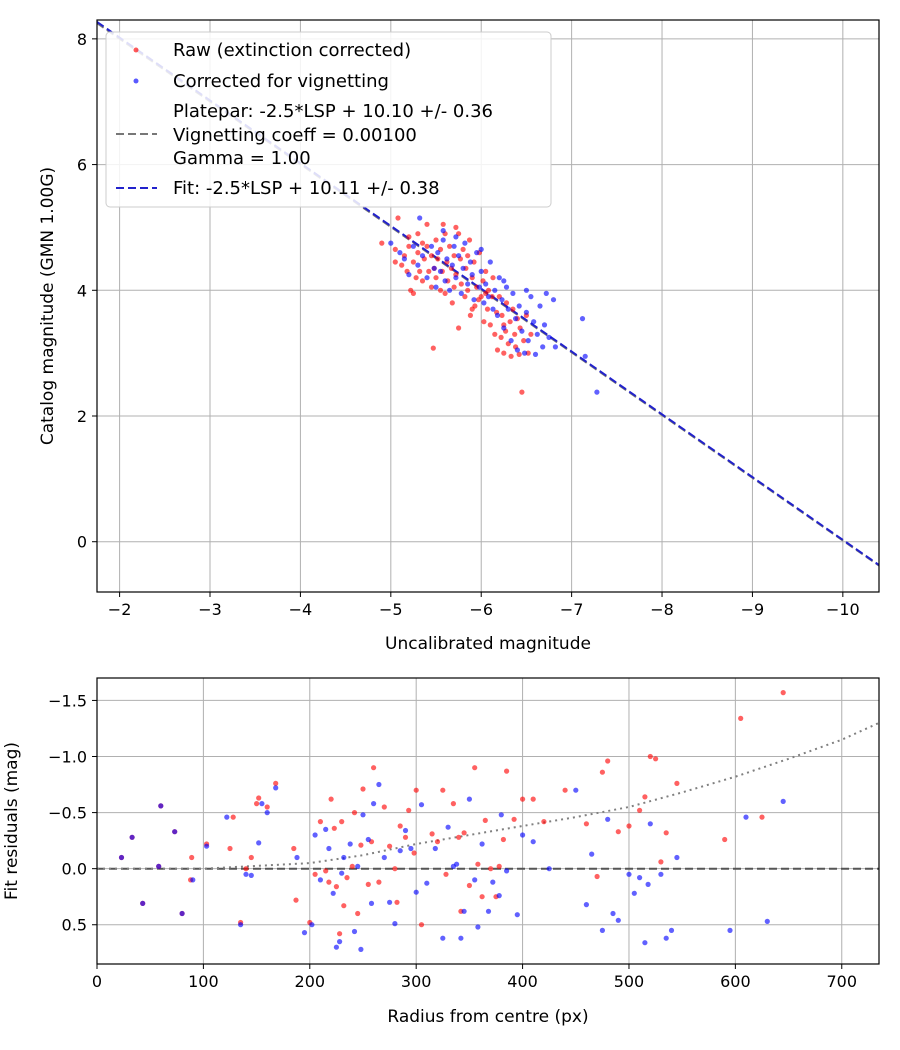 The height and width of the screenshot is (1050, 900). What do you see at coordinates (203, 981) in the screenshot?
I see `residuals-xtick-label: 100` at bounding box center [203, 981].